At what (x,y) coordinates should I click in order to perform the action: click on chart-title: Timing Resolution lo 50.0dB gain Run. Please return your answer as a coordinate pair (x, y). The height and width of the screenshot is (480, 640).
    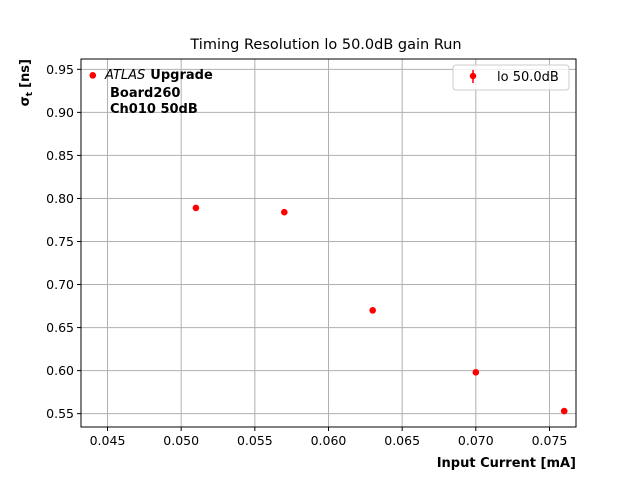
    Looking at the image, I should click on (325, 45).